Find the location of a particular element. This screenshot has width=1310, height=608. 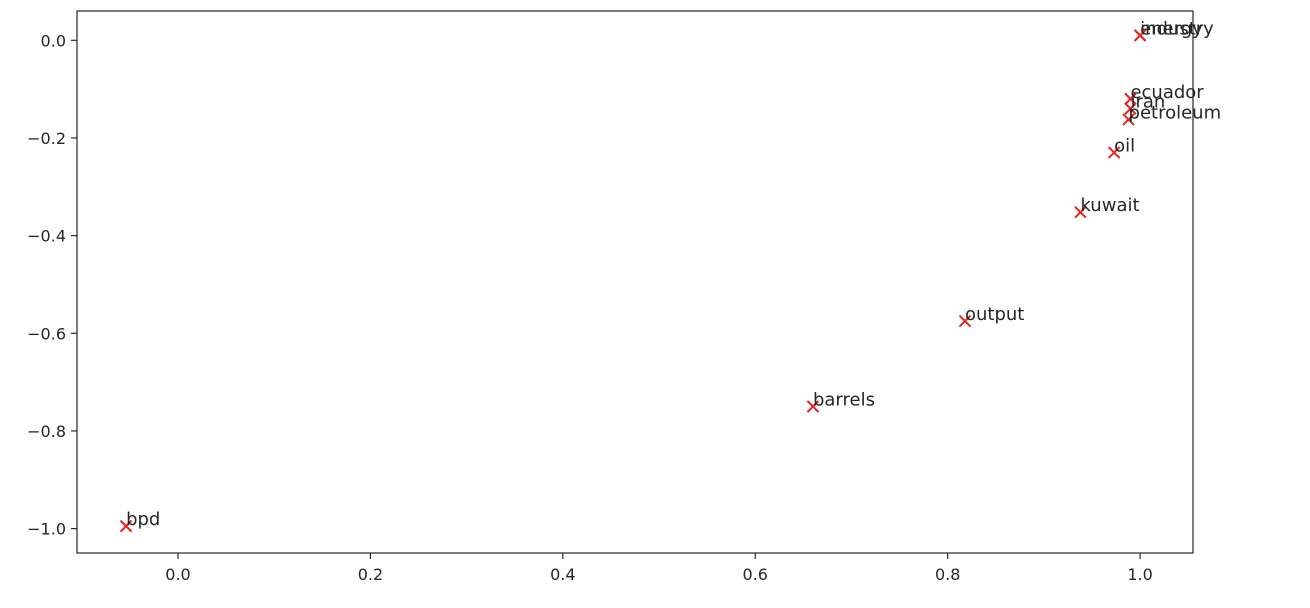

data-point-iran: iran is located at coordinates (1144, 103).